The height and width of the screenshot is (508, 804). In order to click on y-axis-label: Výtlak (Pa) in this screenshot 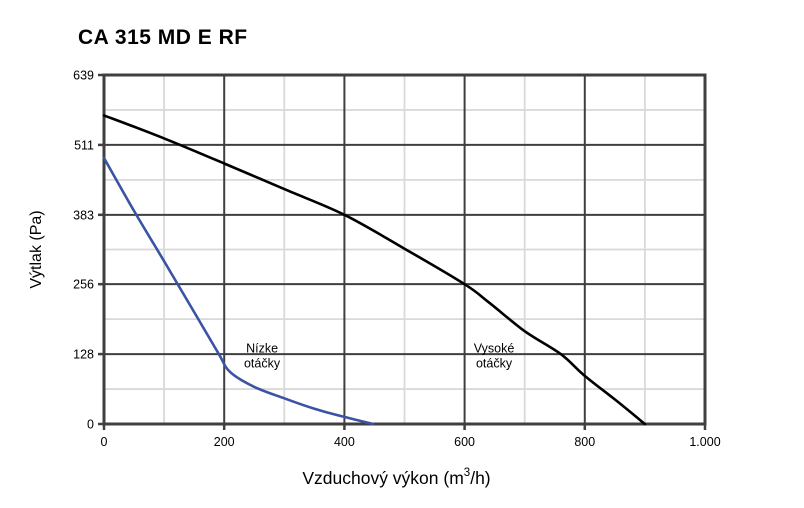, I will do `click(36, 249)`.